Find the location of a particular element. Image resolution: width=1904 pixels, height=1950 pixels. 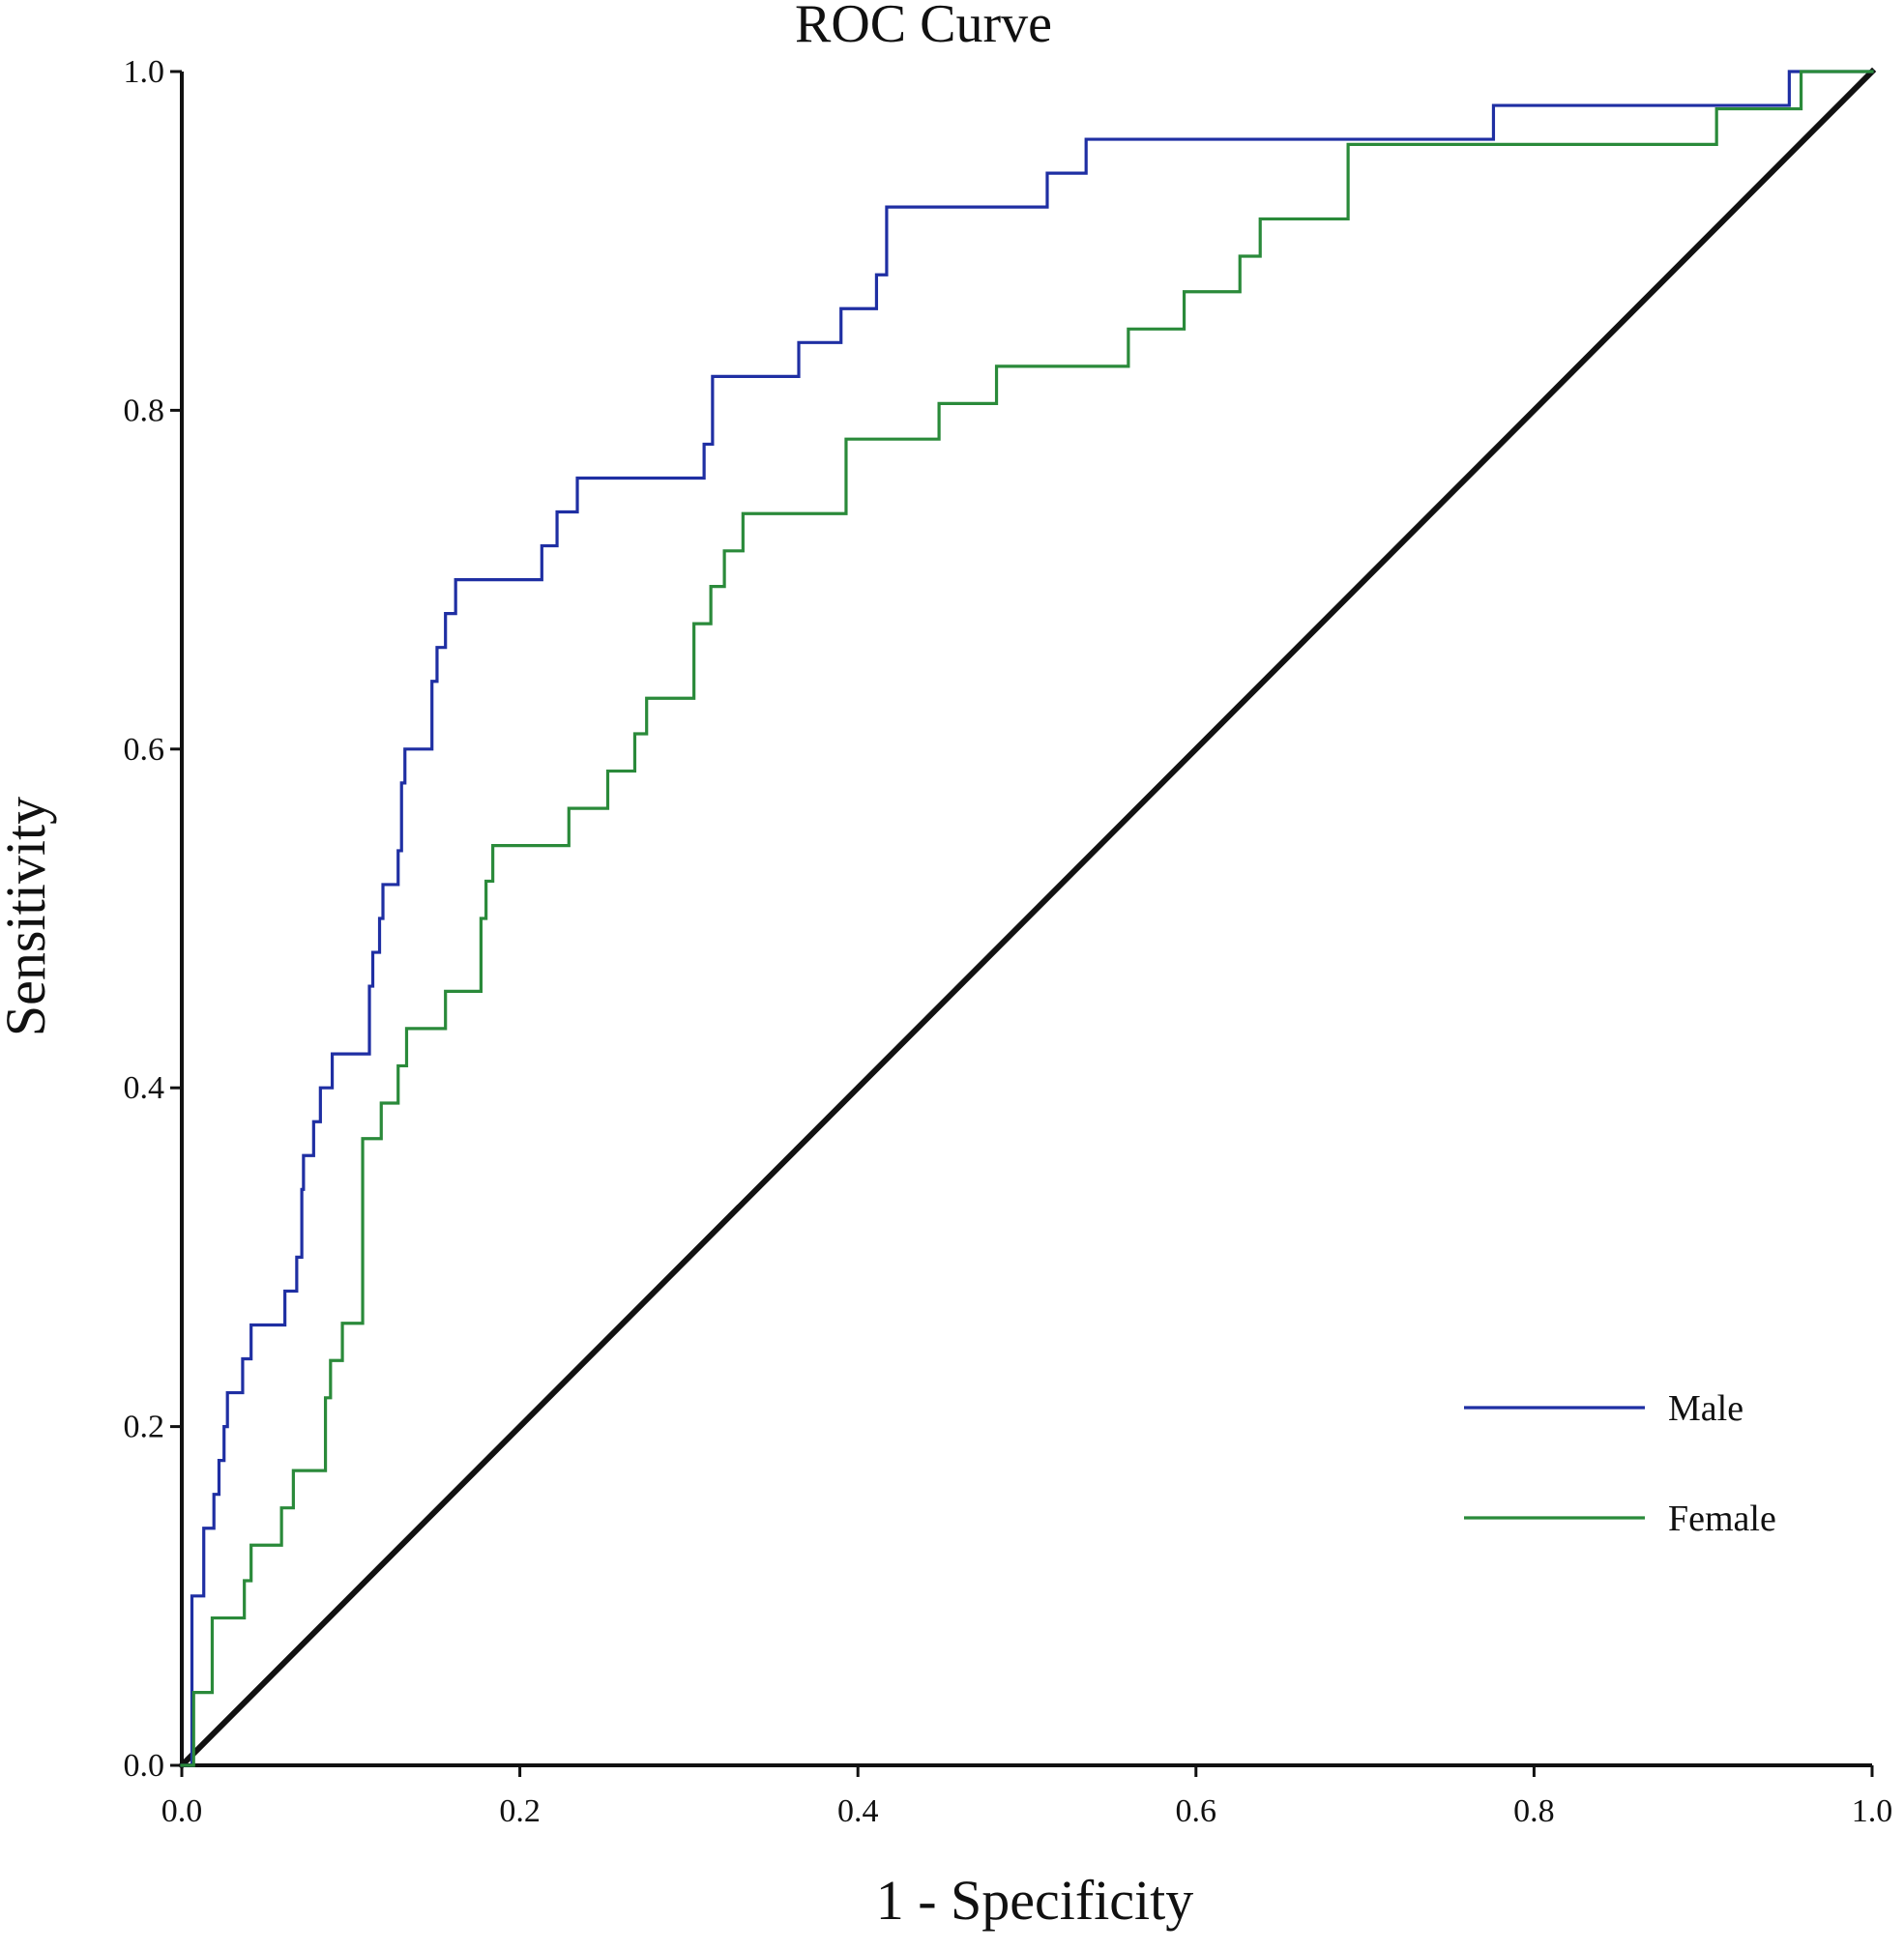

x-tick-label-0: 0.0 is located at coordinates (182, 1811).